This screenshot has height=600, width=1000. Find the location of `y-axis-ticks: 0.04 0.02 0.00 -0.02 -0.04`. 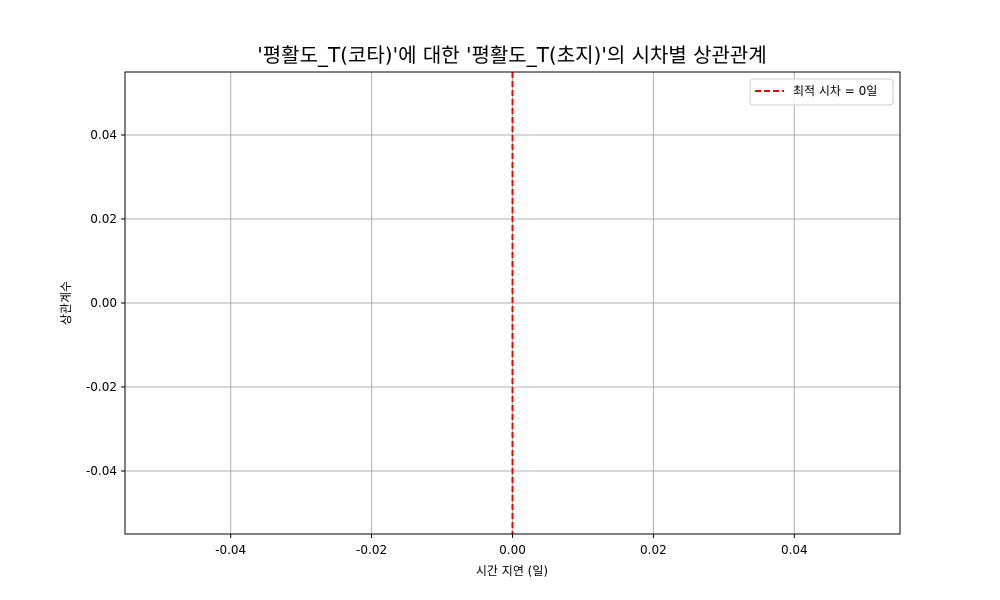

y-axis-ticks: 0.04 0.02 0.00 -0.02 -0.04 is located at coordinates (105, 303).